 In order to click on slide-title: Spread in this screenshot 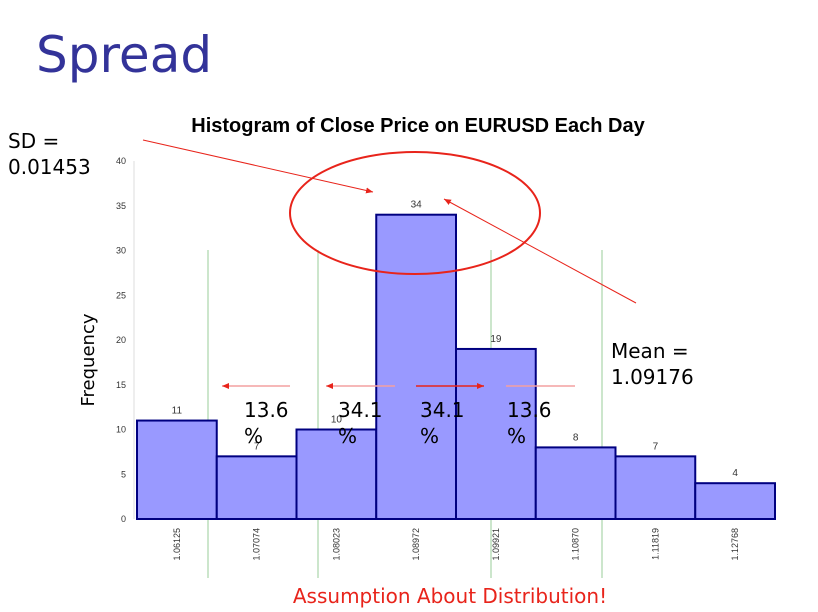, I will do `click(124, 55)`.